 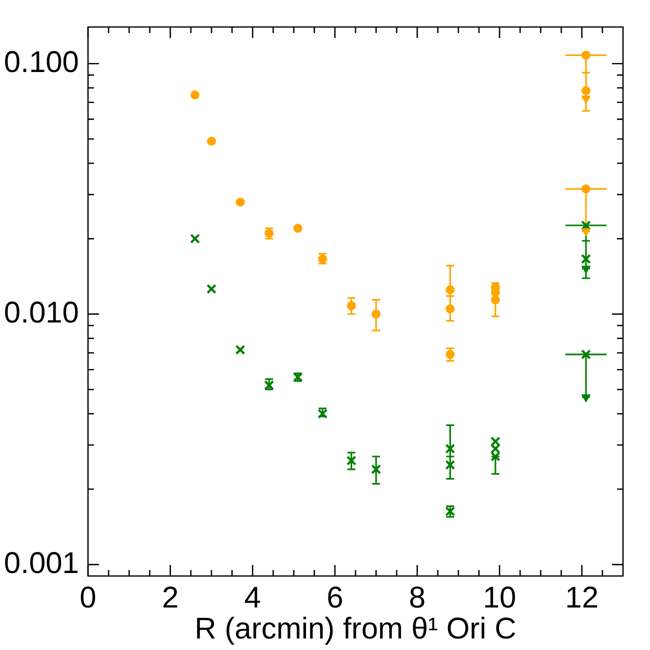 What do you see at coordinates (417, 597) in the screenshot?
I see `x-tick-label: 8` at bounding box center [417, 597].